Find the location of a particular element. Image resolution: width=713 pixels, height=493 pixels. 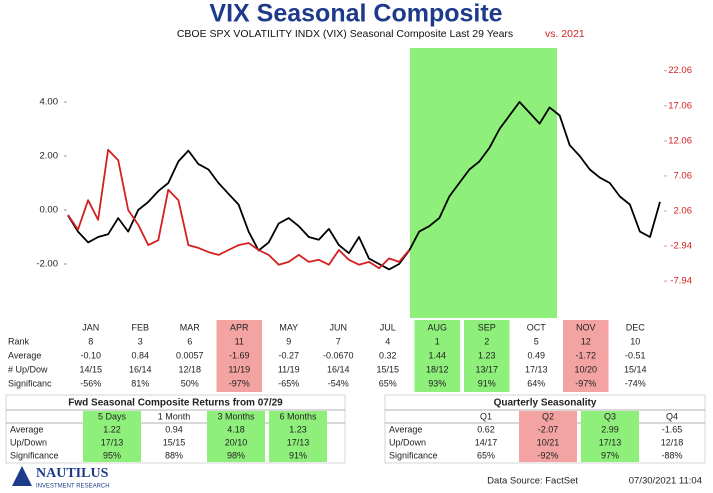

cell: 0.94 is located at coordinates (174, 429).